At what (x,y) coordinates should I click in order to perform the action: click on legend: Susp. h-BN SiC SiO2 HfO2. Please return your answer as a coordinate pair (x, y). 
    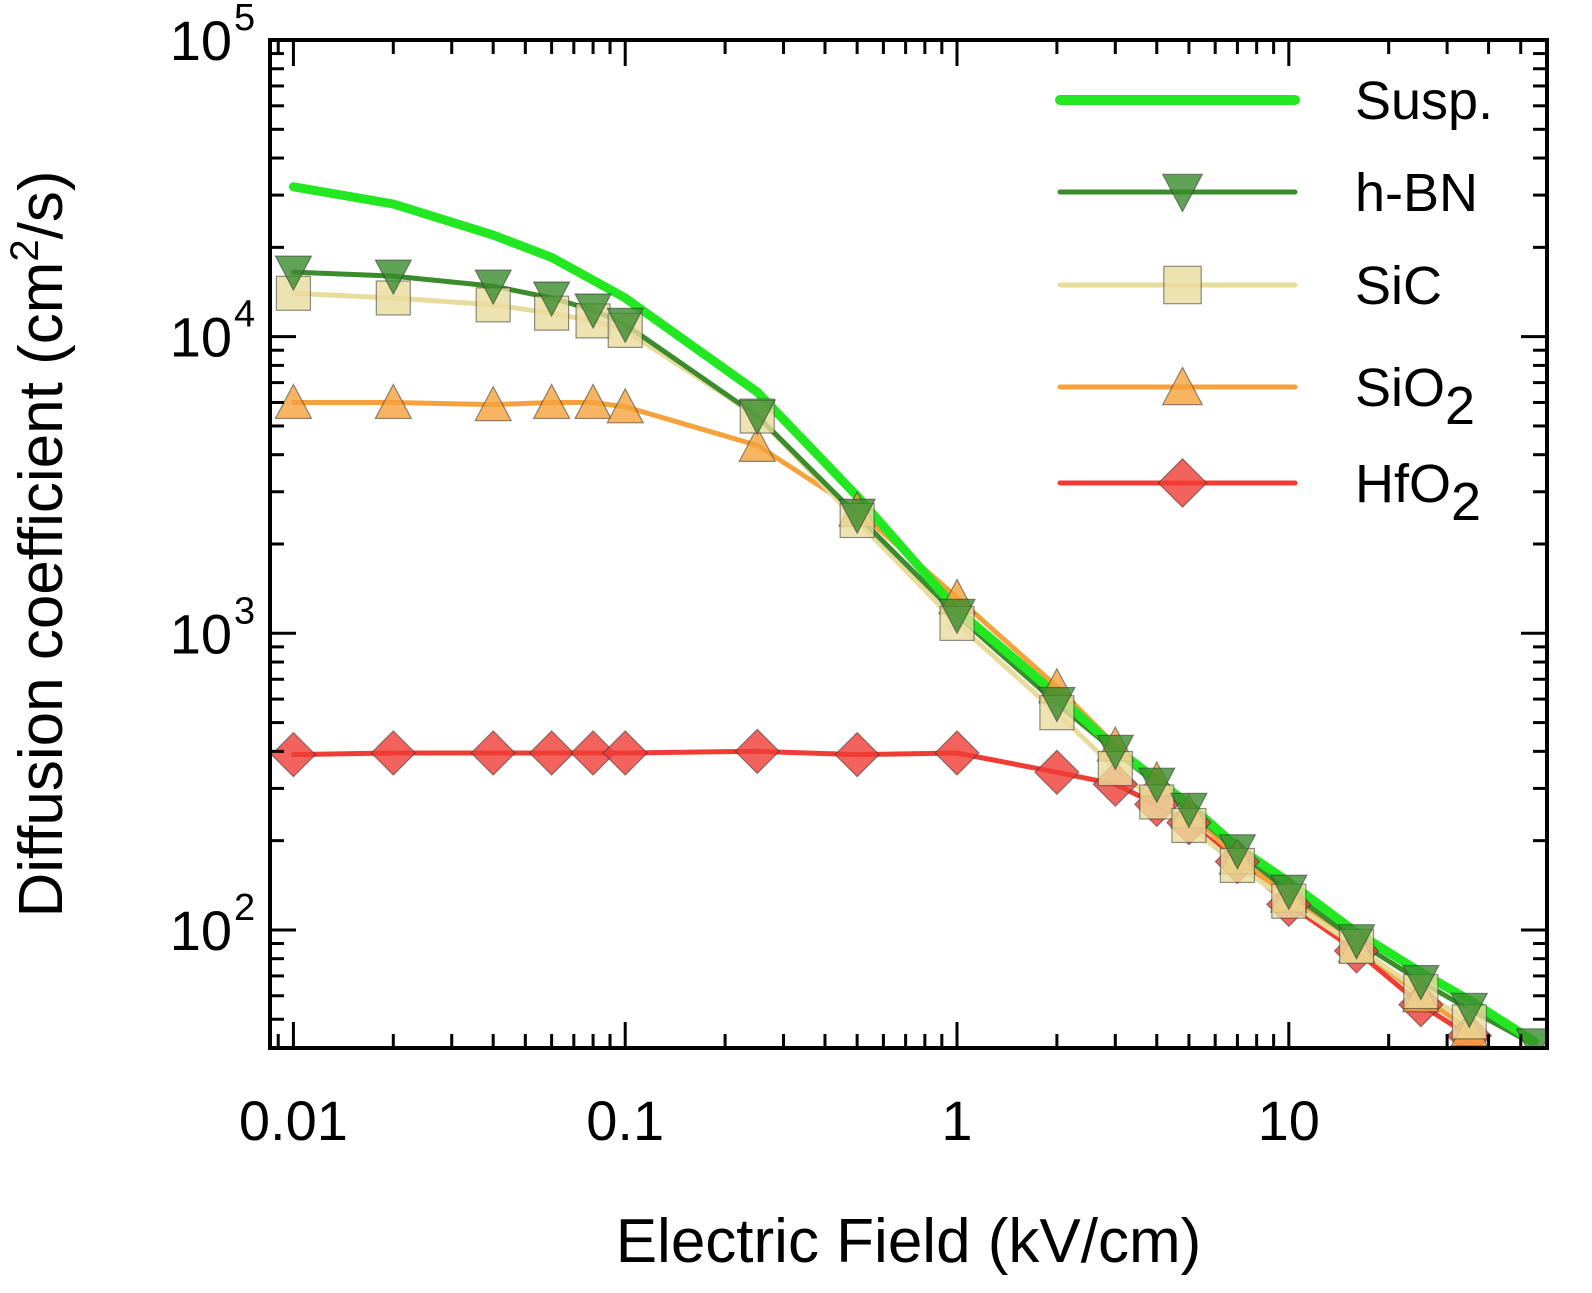
    Looking at the image, I should click on (1274, 301).